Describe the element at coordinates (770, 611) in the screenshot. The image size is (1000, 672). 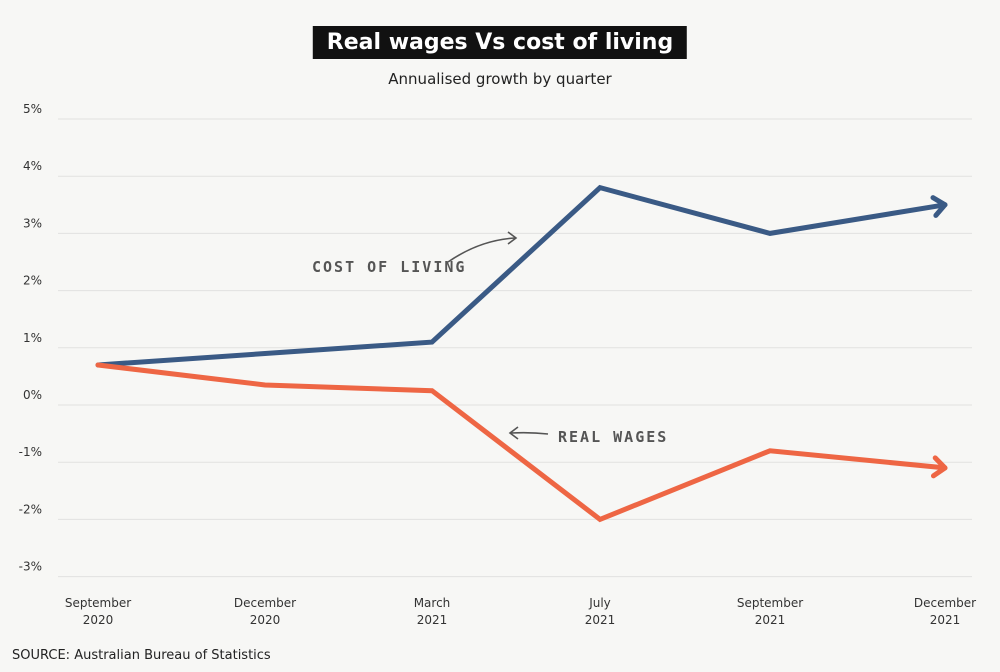
I see `x-tick-label: September 2021` at that location.